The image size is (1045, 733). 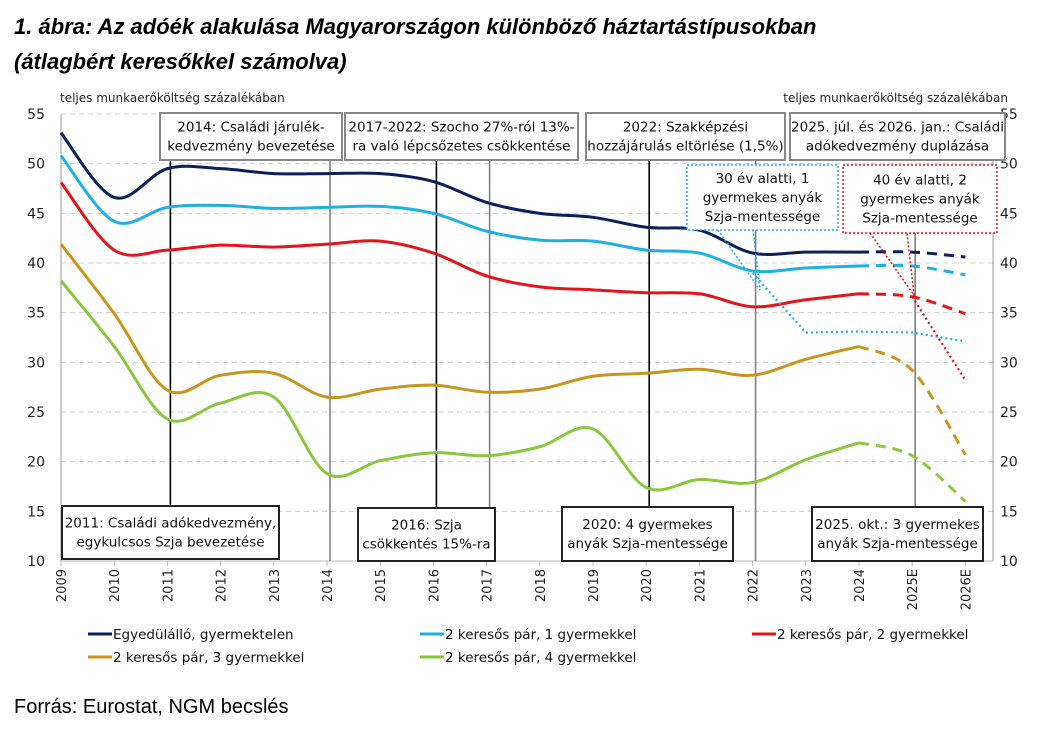 I want to click on x-tick-label: 2018, so click(x=541, y=585).